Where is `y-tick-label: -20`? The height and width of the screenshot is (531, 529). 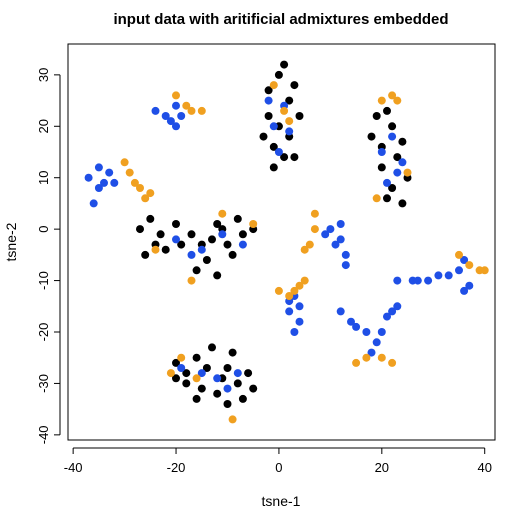 y-tick-label: -20 is located at coordinates (43, 332).